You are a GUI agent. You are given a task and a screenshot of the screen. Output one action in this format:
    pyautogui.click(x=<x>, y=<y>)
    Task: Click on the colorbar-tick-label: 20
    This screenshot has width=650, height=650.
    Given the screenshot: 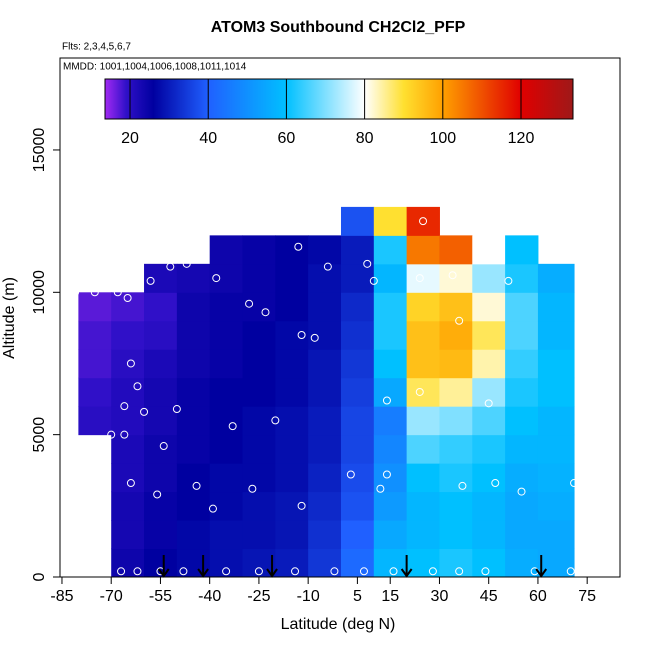 What is the action you would take?
    pyautogui.click(x=130, y=138)
    